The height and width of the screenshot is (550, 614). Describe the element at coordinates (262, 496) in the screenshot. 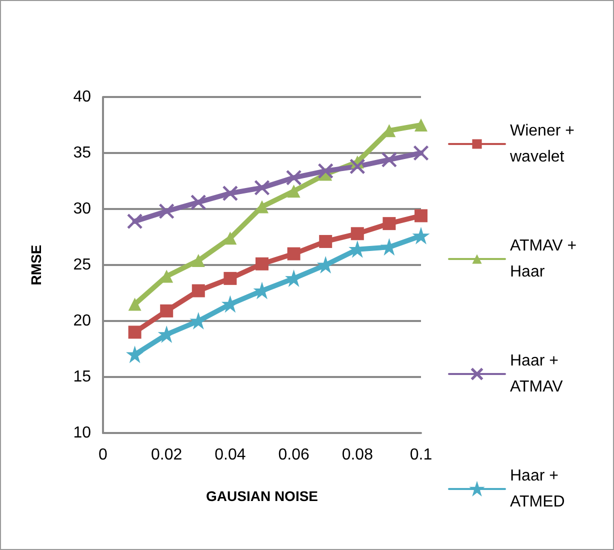

I see `x-axis-title: GAUSIAN NOISE` at that location.